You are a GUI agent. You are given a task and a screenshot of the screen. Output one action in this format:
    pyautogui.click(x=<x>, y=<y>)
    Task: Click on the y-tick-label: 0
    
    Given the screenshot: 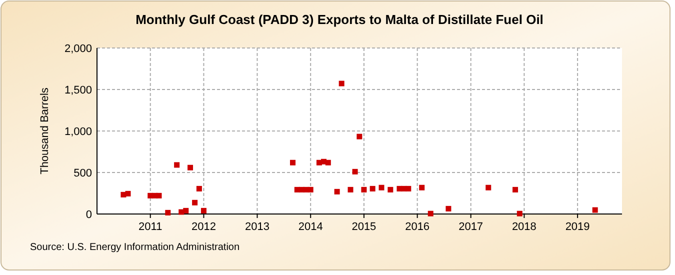 What is the action you would take?
    pyautogui.click(x=89, y=215)
    